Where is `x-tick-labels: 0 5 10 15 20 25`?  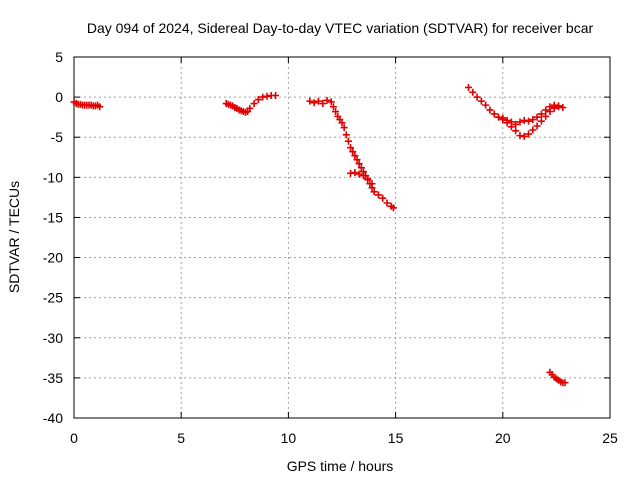 x-tick-labels: 0 5 10 15 20 25 is located at coordinates (344, 438).